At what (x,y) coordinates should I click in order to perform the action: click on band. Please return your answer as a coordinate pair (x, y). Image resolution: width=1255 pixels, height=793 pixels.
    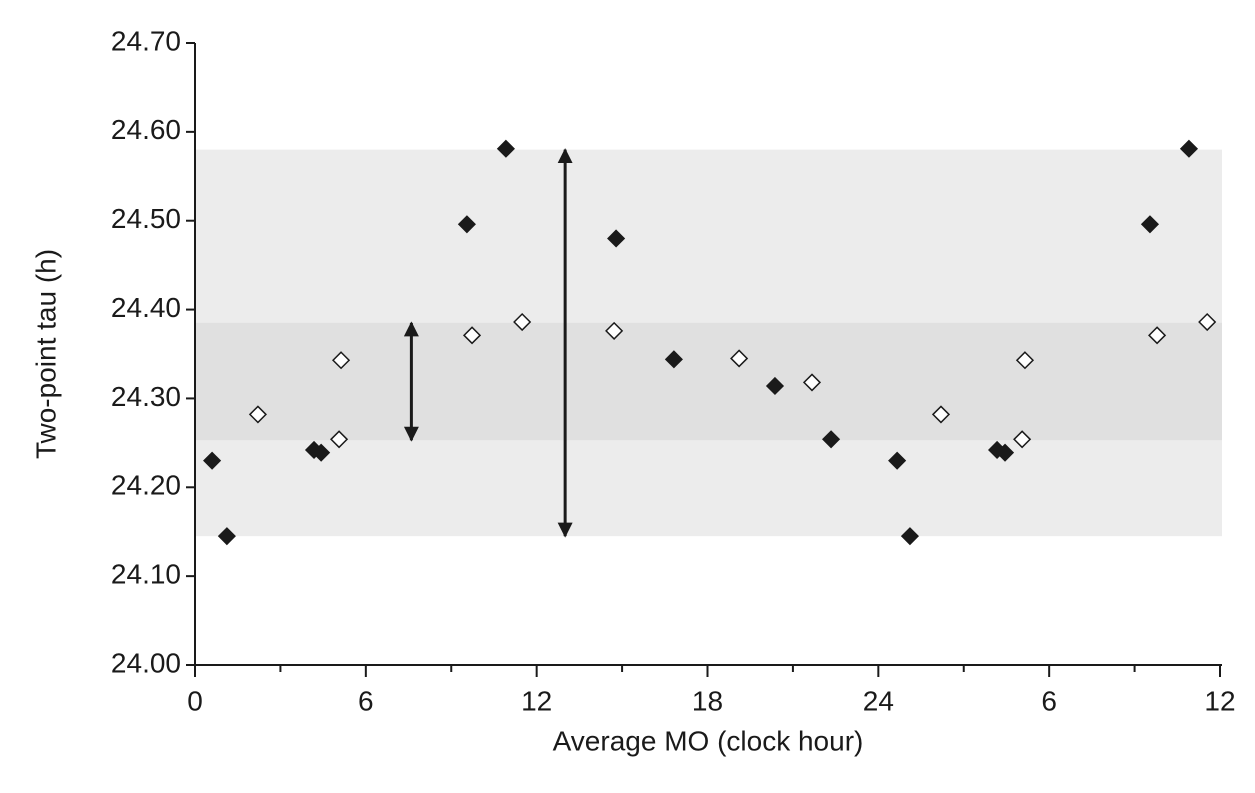
    Looking at the image, I should click on (708, 381).